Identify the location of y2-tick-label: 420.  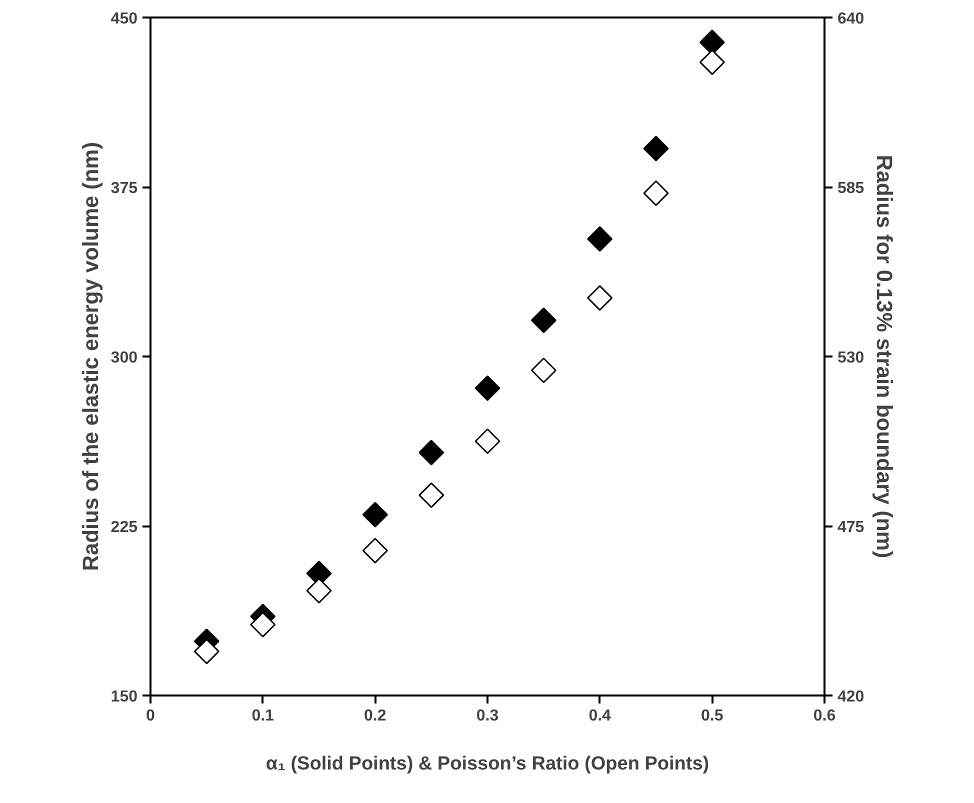
(851, 697).